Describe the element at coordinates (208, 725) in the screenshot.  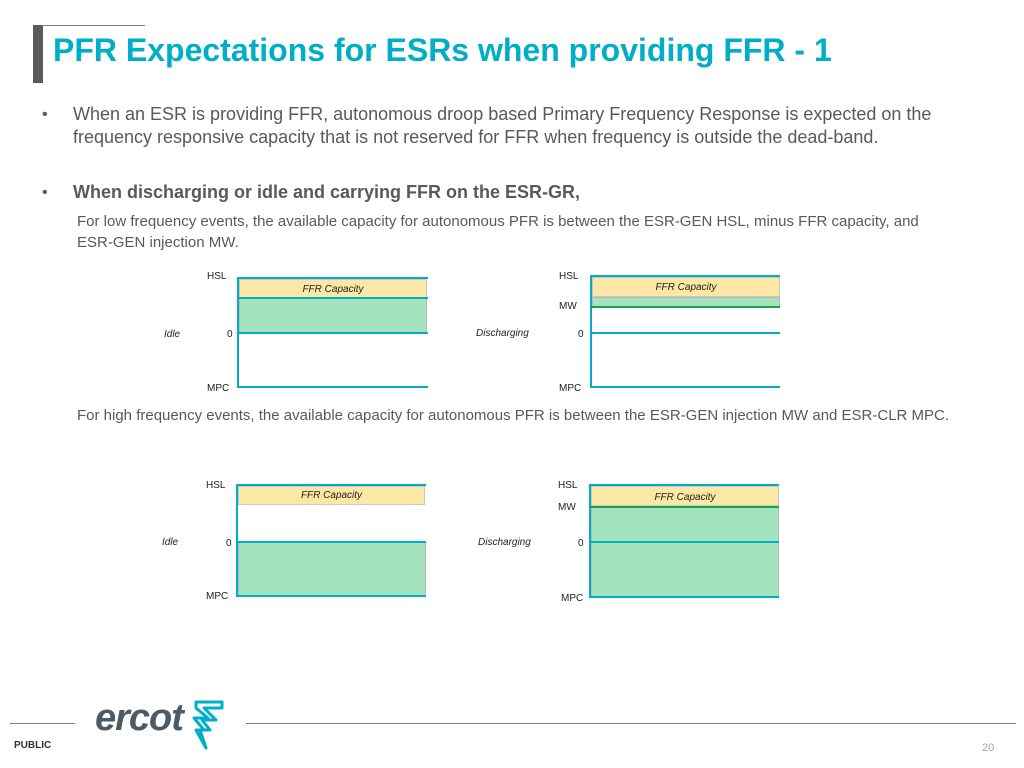
I see `ercot-bolt-logo-icon` at that location.